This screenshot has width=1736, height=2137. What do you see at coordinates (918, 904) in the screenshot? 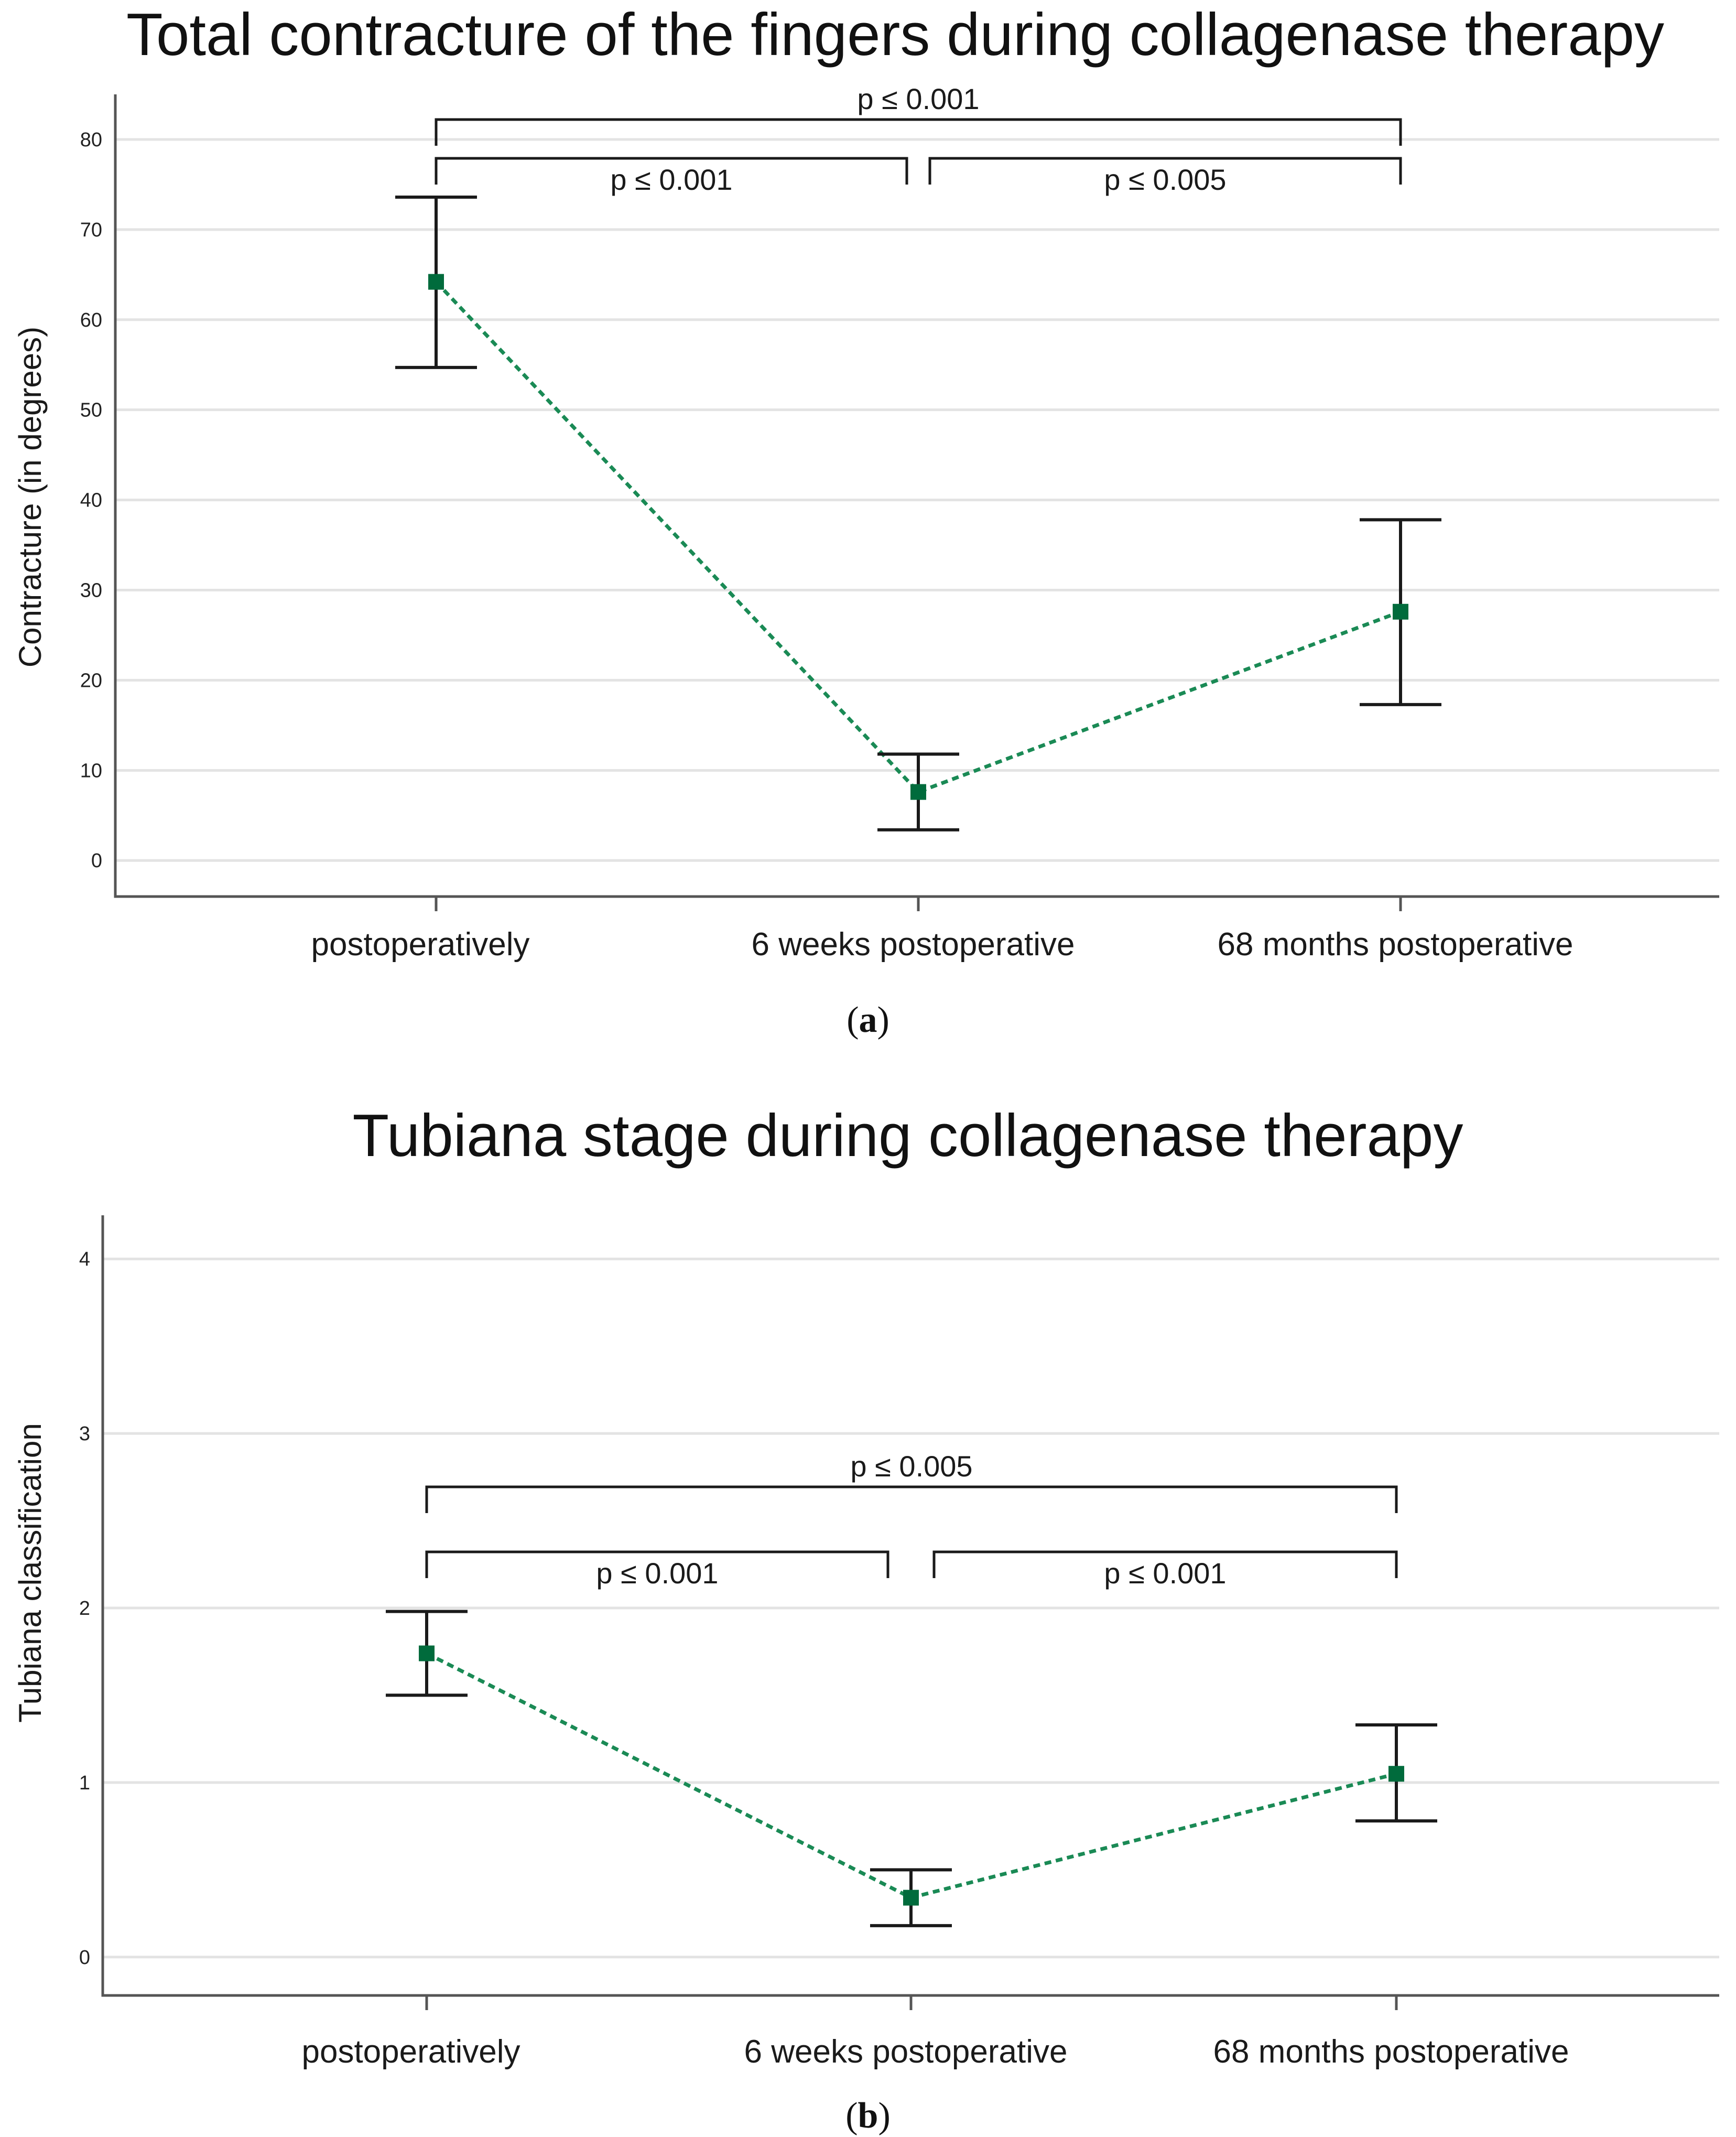
I see `x-ticks-a` at bounding box center [918, 904].